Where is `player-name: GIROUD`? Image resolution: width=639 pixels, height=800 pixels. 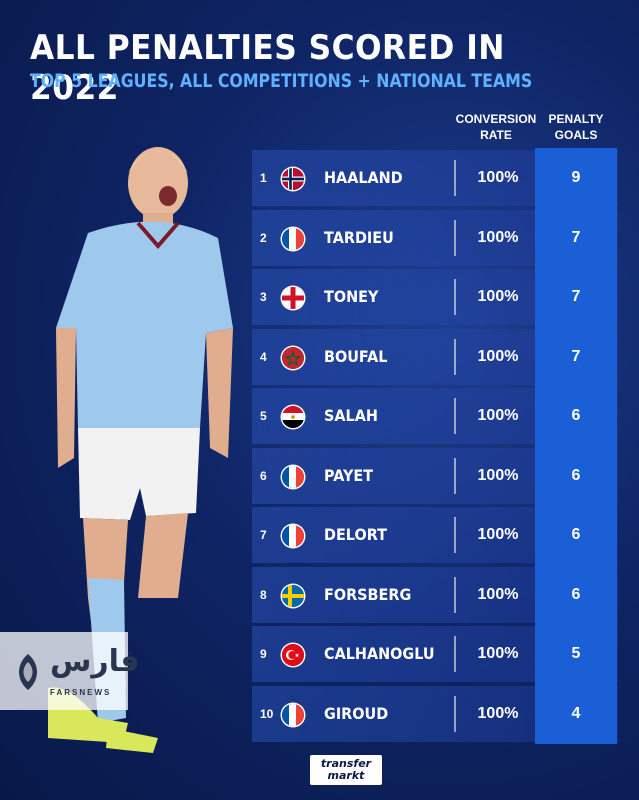
player-name: GIROUD is located at coordinates (356, 713).